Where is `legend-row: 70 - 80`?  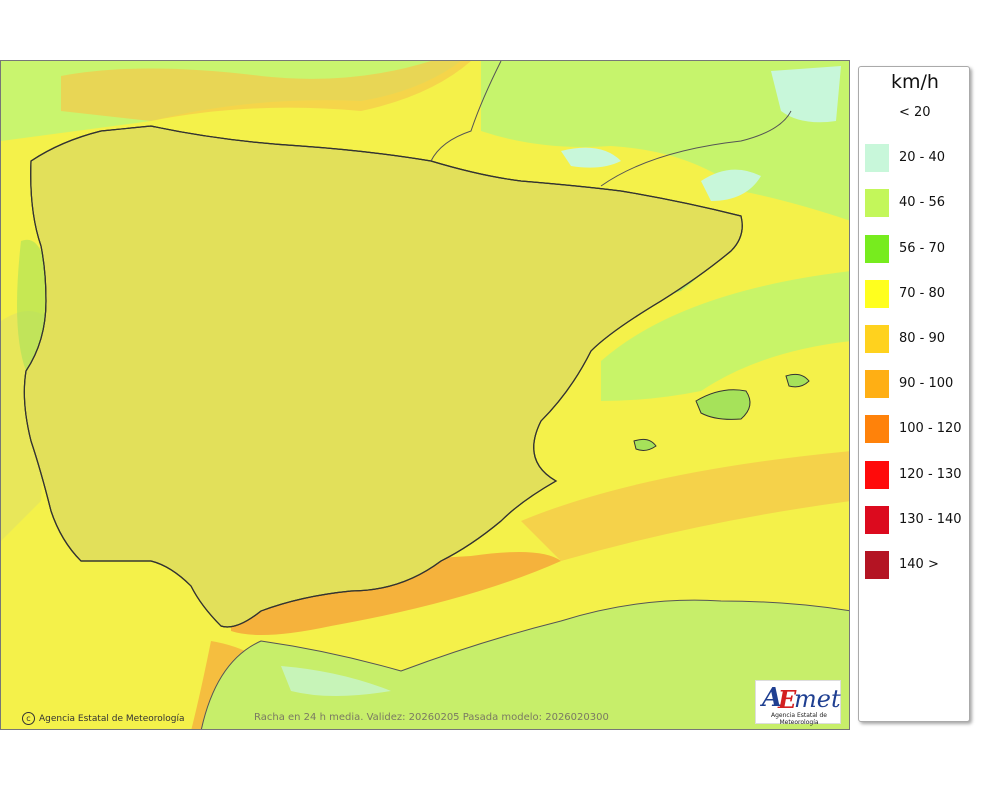 legend-row: 70 - 80 is located at coordinates (916, 293).